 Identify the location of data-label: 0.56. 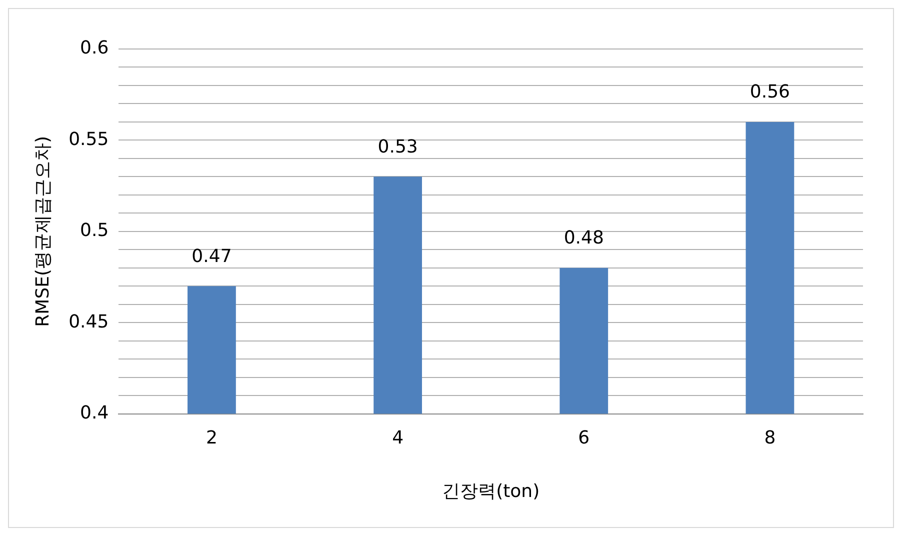
(770, 92).